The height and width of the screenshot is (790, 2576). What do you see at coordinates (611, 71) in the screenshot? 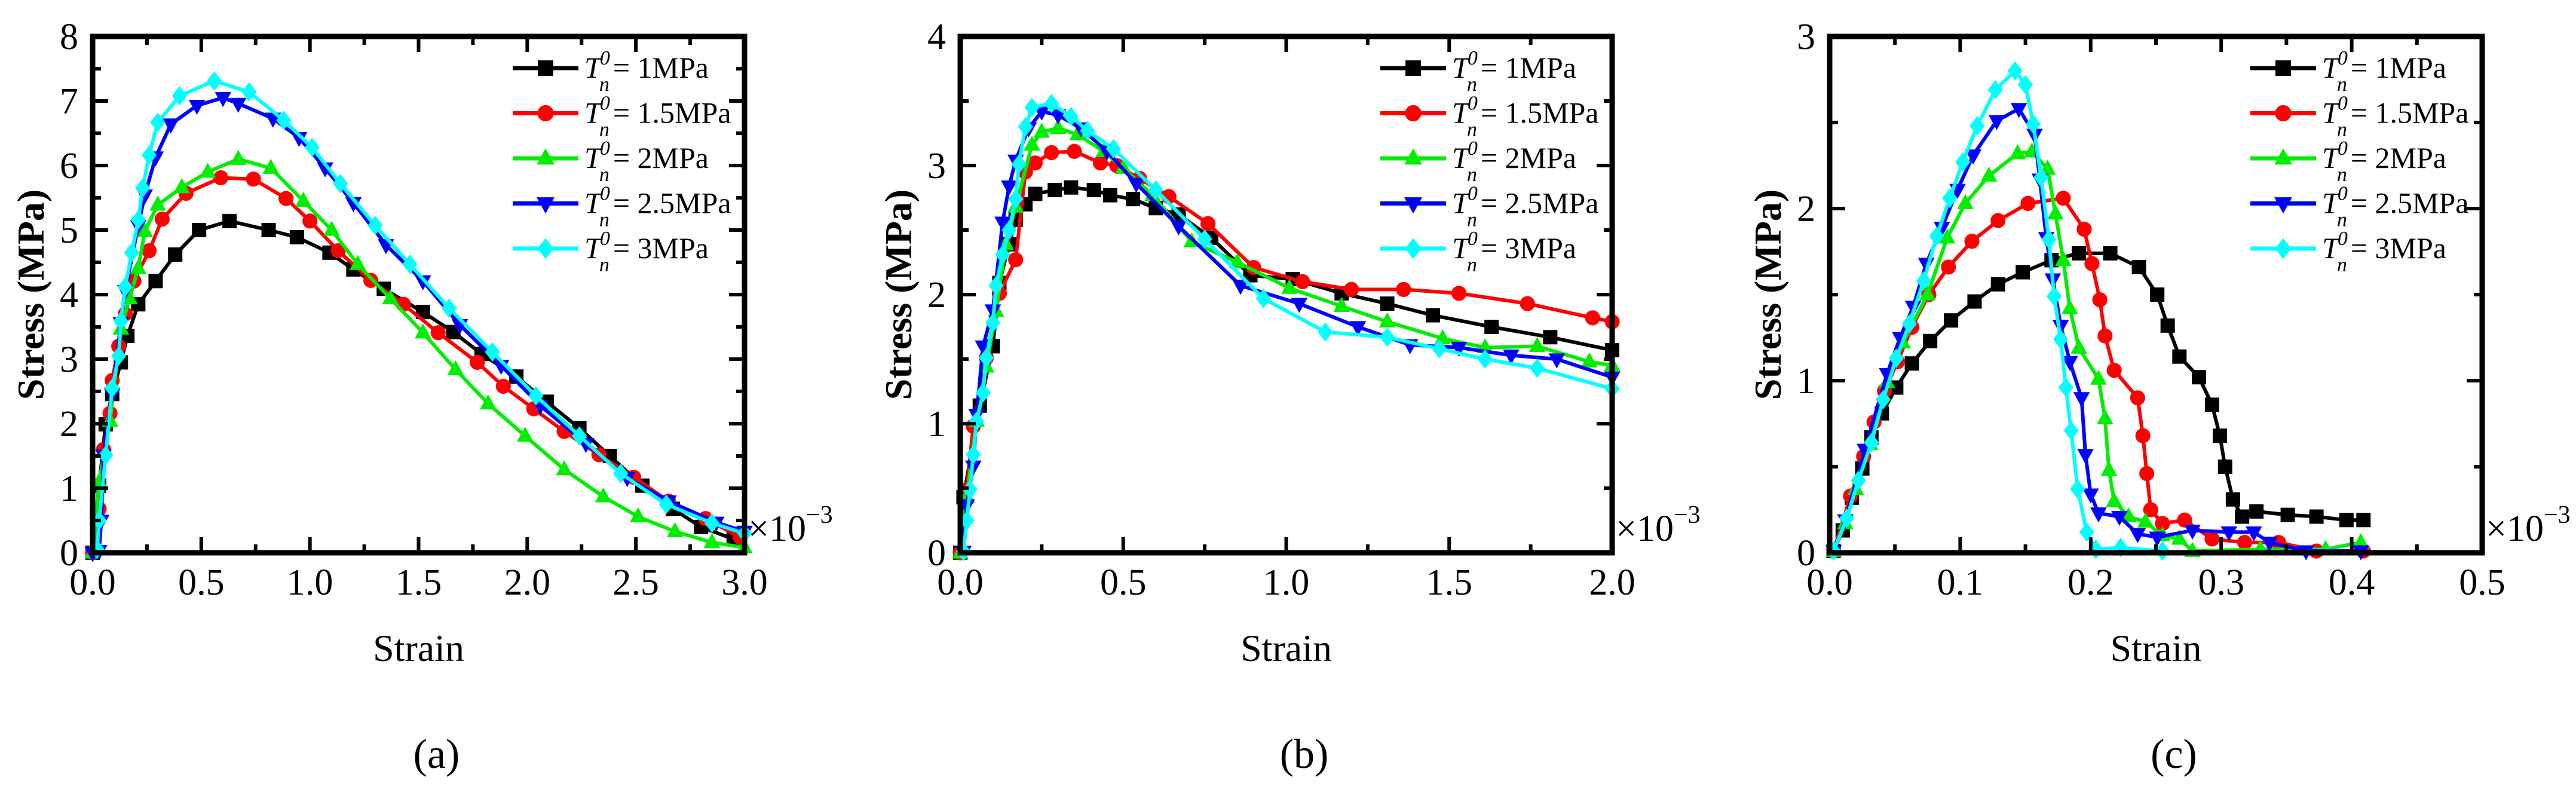
I see `legend-item: T0 n= 1MPa` at bounding box center [611, 71].